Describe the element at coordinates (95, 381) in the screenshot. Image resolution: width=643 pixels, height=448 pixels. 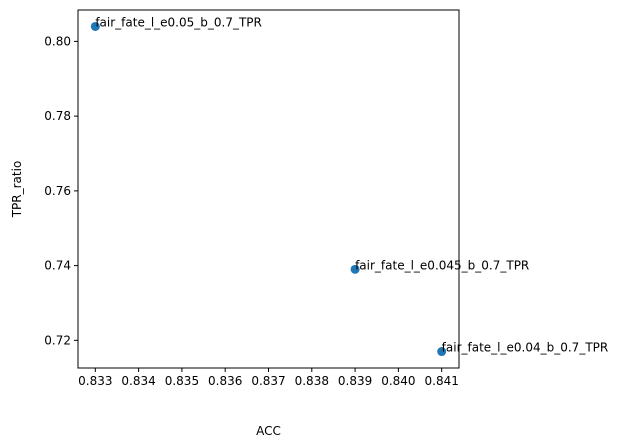
I see `x-tick-label: 0.833` at that location.